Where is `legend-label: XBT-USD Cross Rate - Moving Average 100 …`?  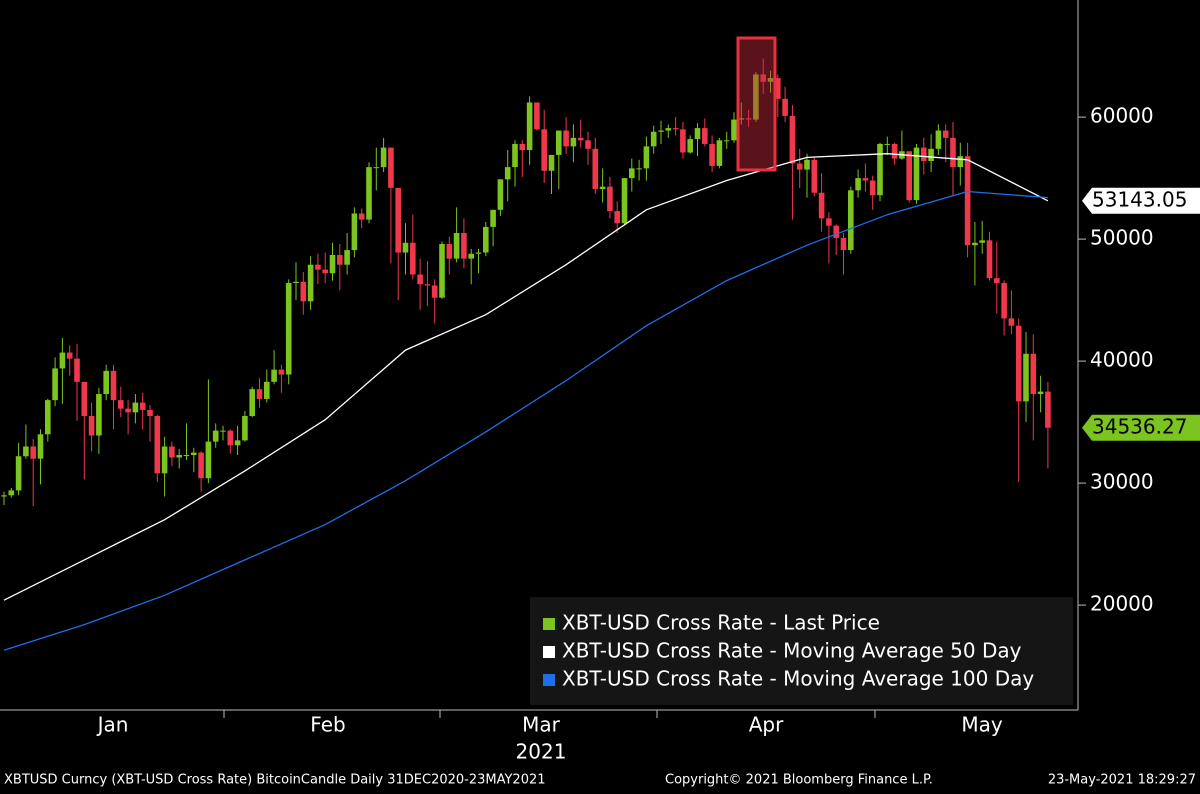 legend-label: XBT-USD Cross Rate - Moving Average 100 … is located at coordinates (798, 679).